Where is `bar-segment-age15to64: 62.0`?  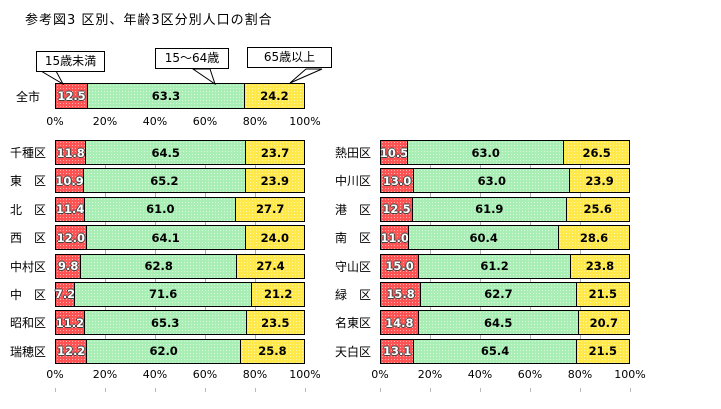
bar-segment-age15to64: 62.0 is located at coordinates (163, 351).